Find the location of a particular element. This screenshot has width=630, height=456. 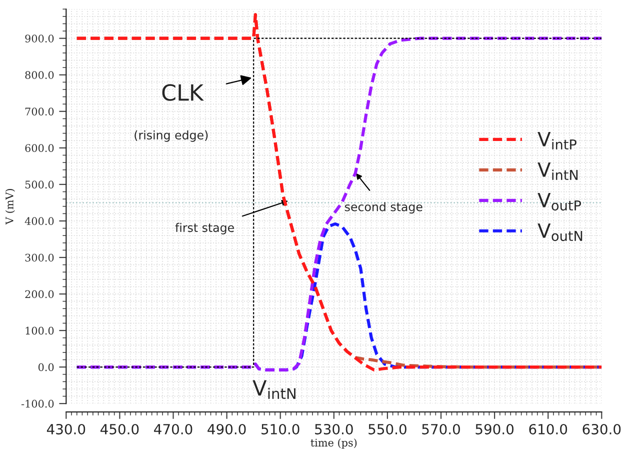

legend-label: V$_{outN}$ is located at coordinates (560, 233).